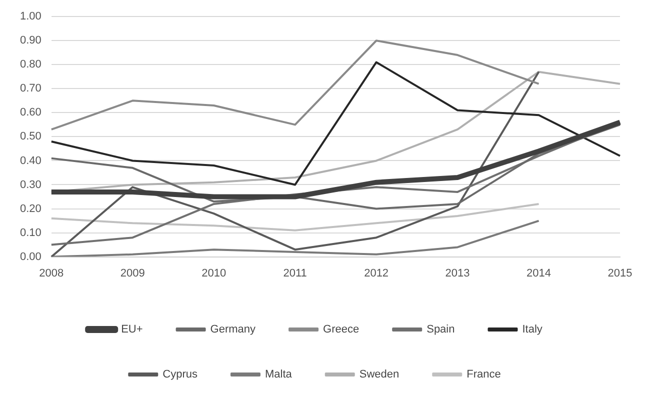 The width and height of the screenshot is (650, 395). What do you see at coordinates (278, 374) in the screenshot?
I see `legend-label: Malta` at bounding box center [278, 374].